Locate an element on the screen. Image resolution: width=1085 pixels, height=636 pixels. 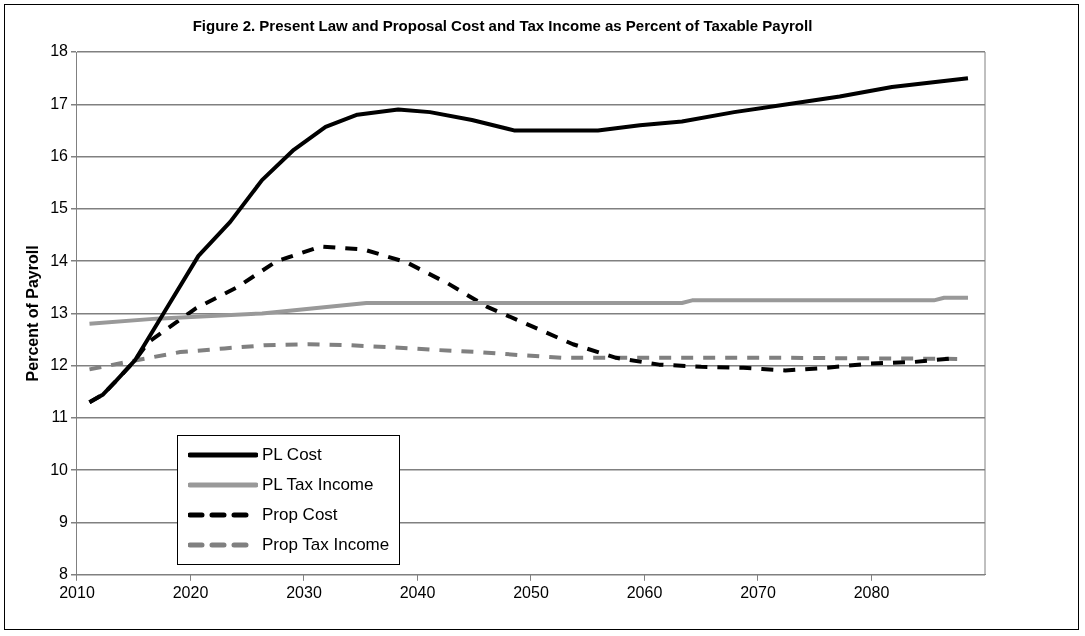
y-tick-label: 9 is located at coordinates (64, 521).